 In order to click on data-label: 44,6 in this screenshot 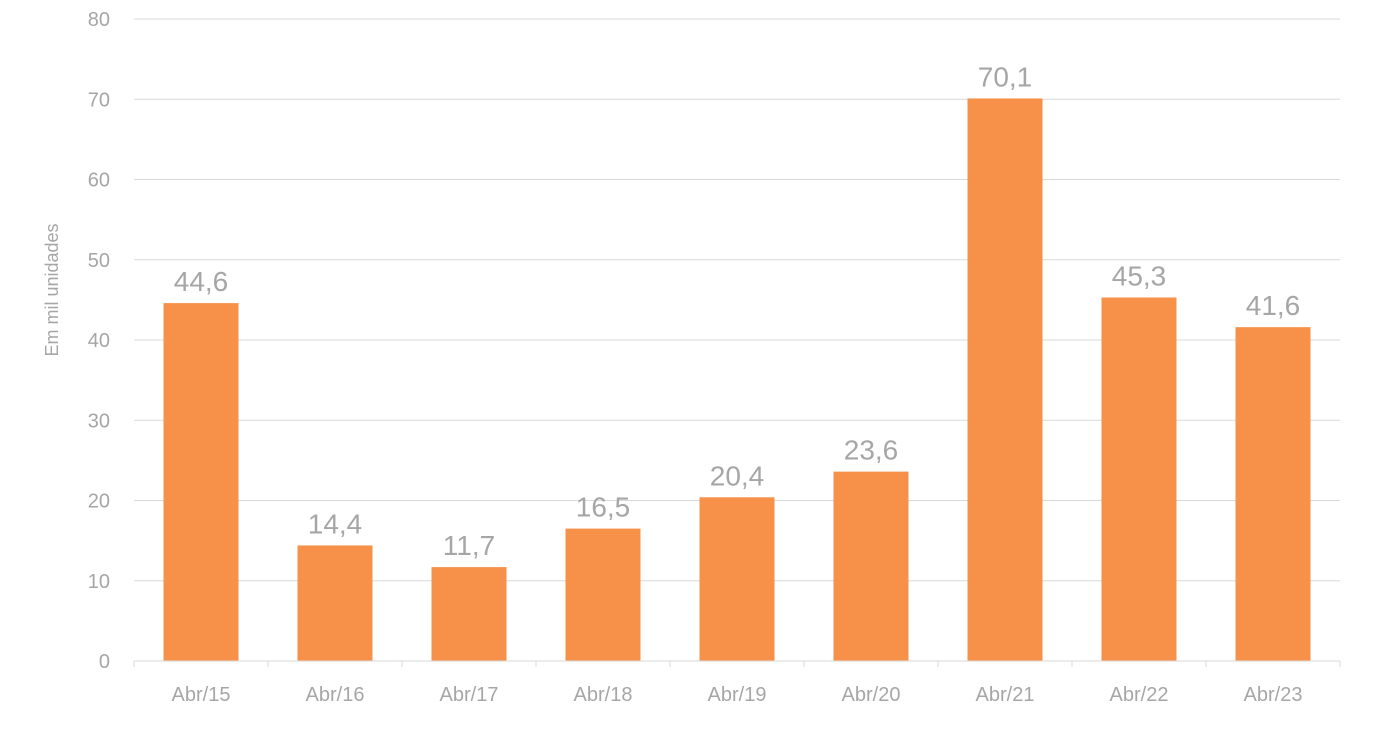, I will do `click(201, 281)`.